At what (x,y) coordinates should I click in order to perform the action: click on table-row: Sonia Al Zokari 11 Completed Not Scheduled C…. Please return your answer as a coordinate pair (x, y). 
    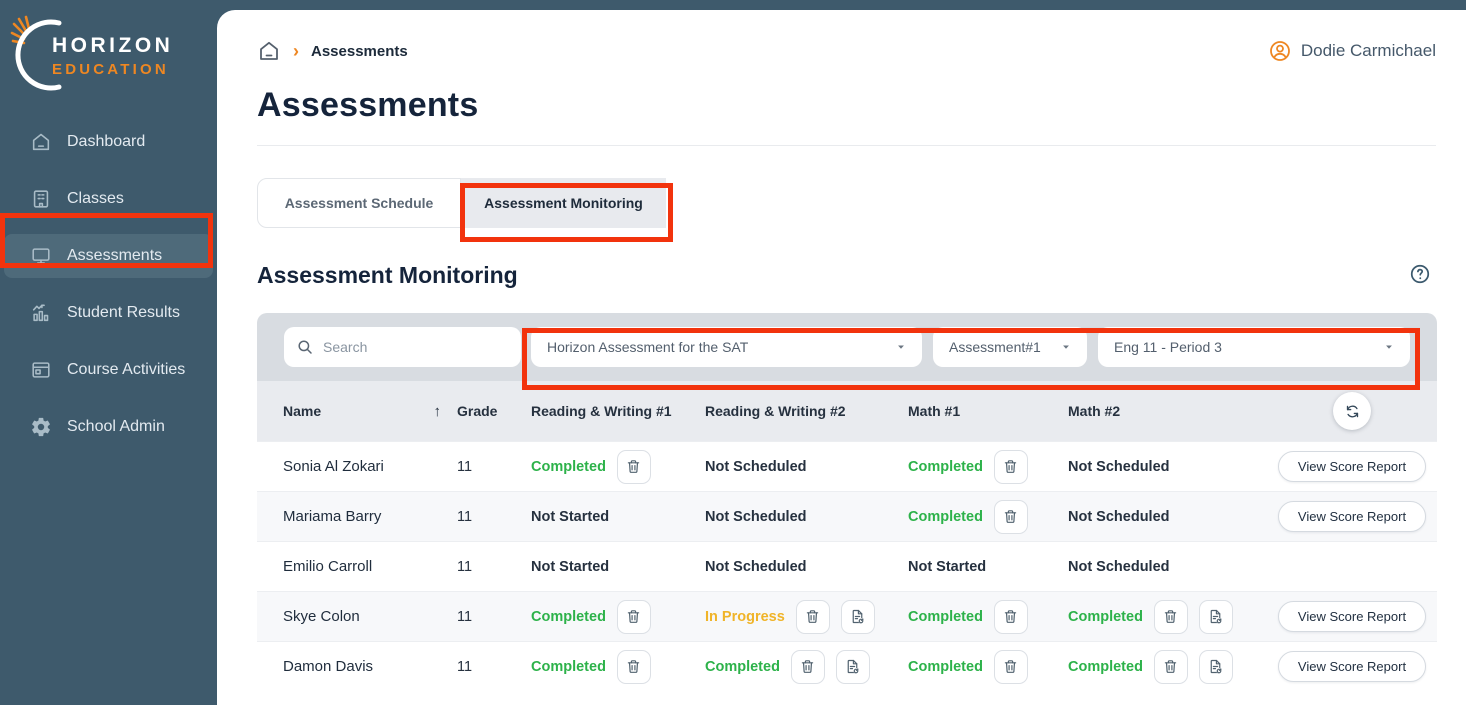
    Looking at the image, I should click on (847, 466).